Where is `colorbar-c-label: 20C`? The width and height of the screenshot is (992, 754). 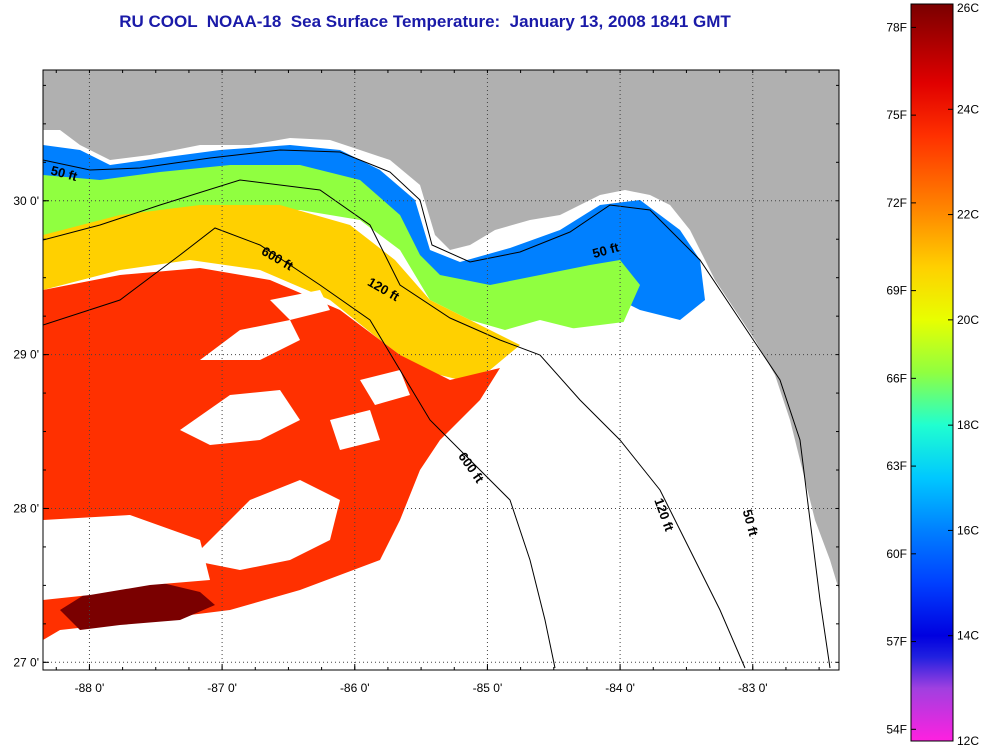
colorbar-c-label: 20C is located at coordinates (968, 320).